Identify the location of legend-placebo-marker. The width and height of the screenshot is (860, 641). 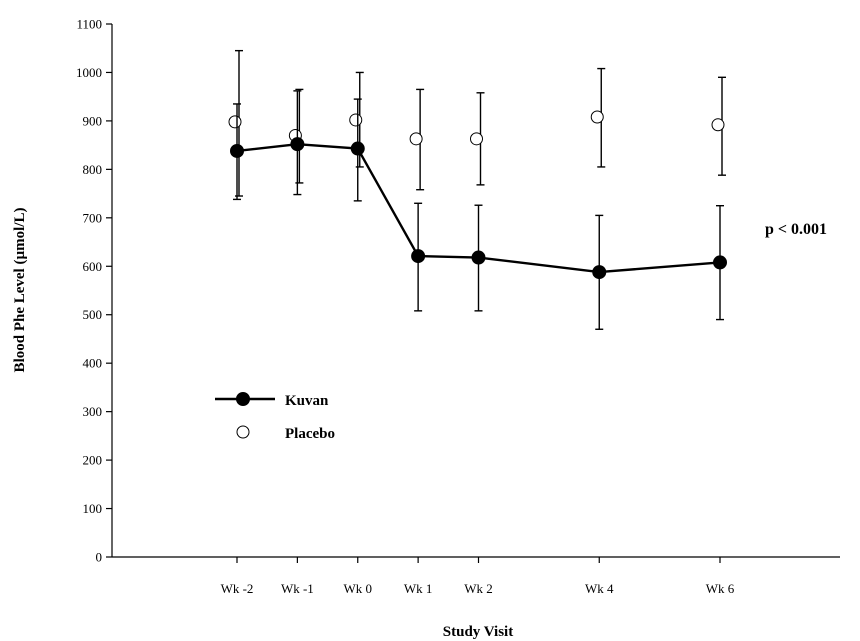
(243, 432).